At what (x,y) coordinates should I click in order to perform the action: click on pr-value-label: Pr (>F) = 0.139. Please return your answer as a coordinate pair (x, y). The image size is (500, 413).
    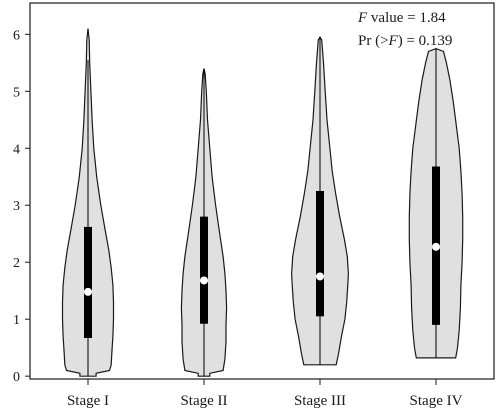
    Looking at the image, I should click on (405, 41).